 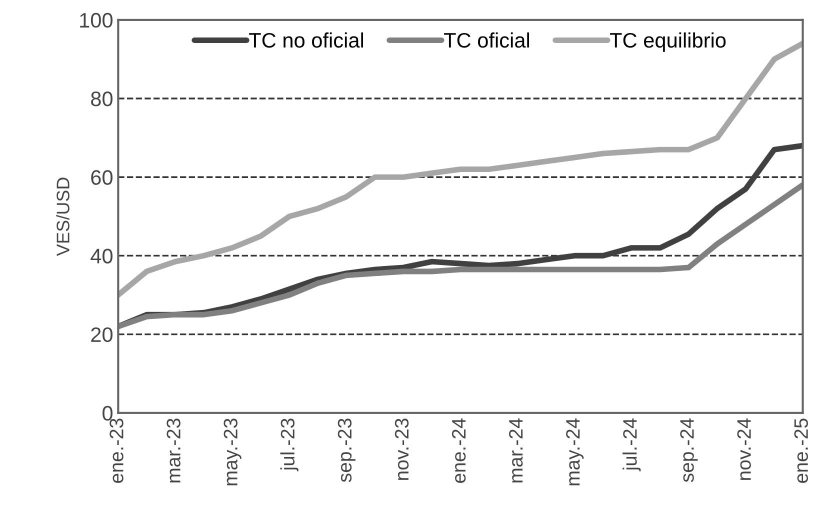 What do you see at coordinates (63, 217) in the screenshot?
I see `y-axis-title: VES/USD` at bounding box center [63, 217].